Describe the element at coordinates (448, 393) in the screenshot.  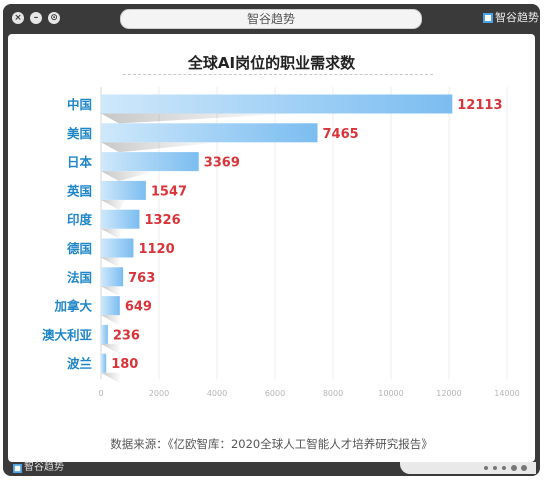
I see `x-tick-label: 12000` at that location.